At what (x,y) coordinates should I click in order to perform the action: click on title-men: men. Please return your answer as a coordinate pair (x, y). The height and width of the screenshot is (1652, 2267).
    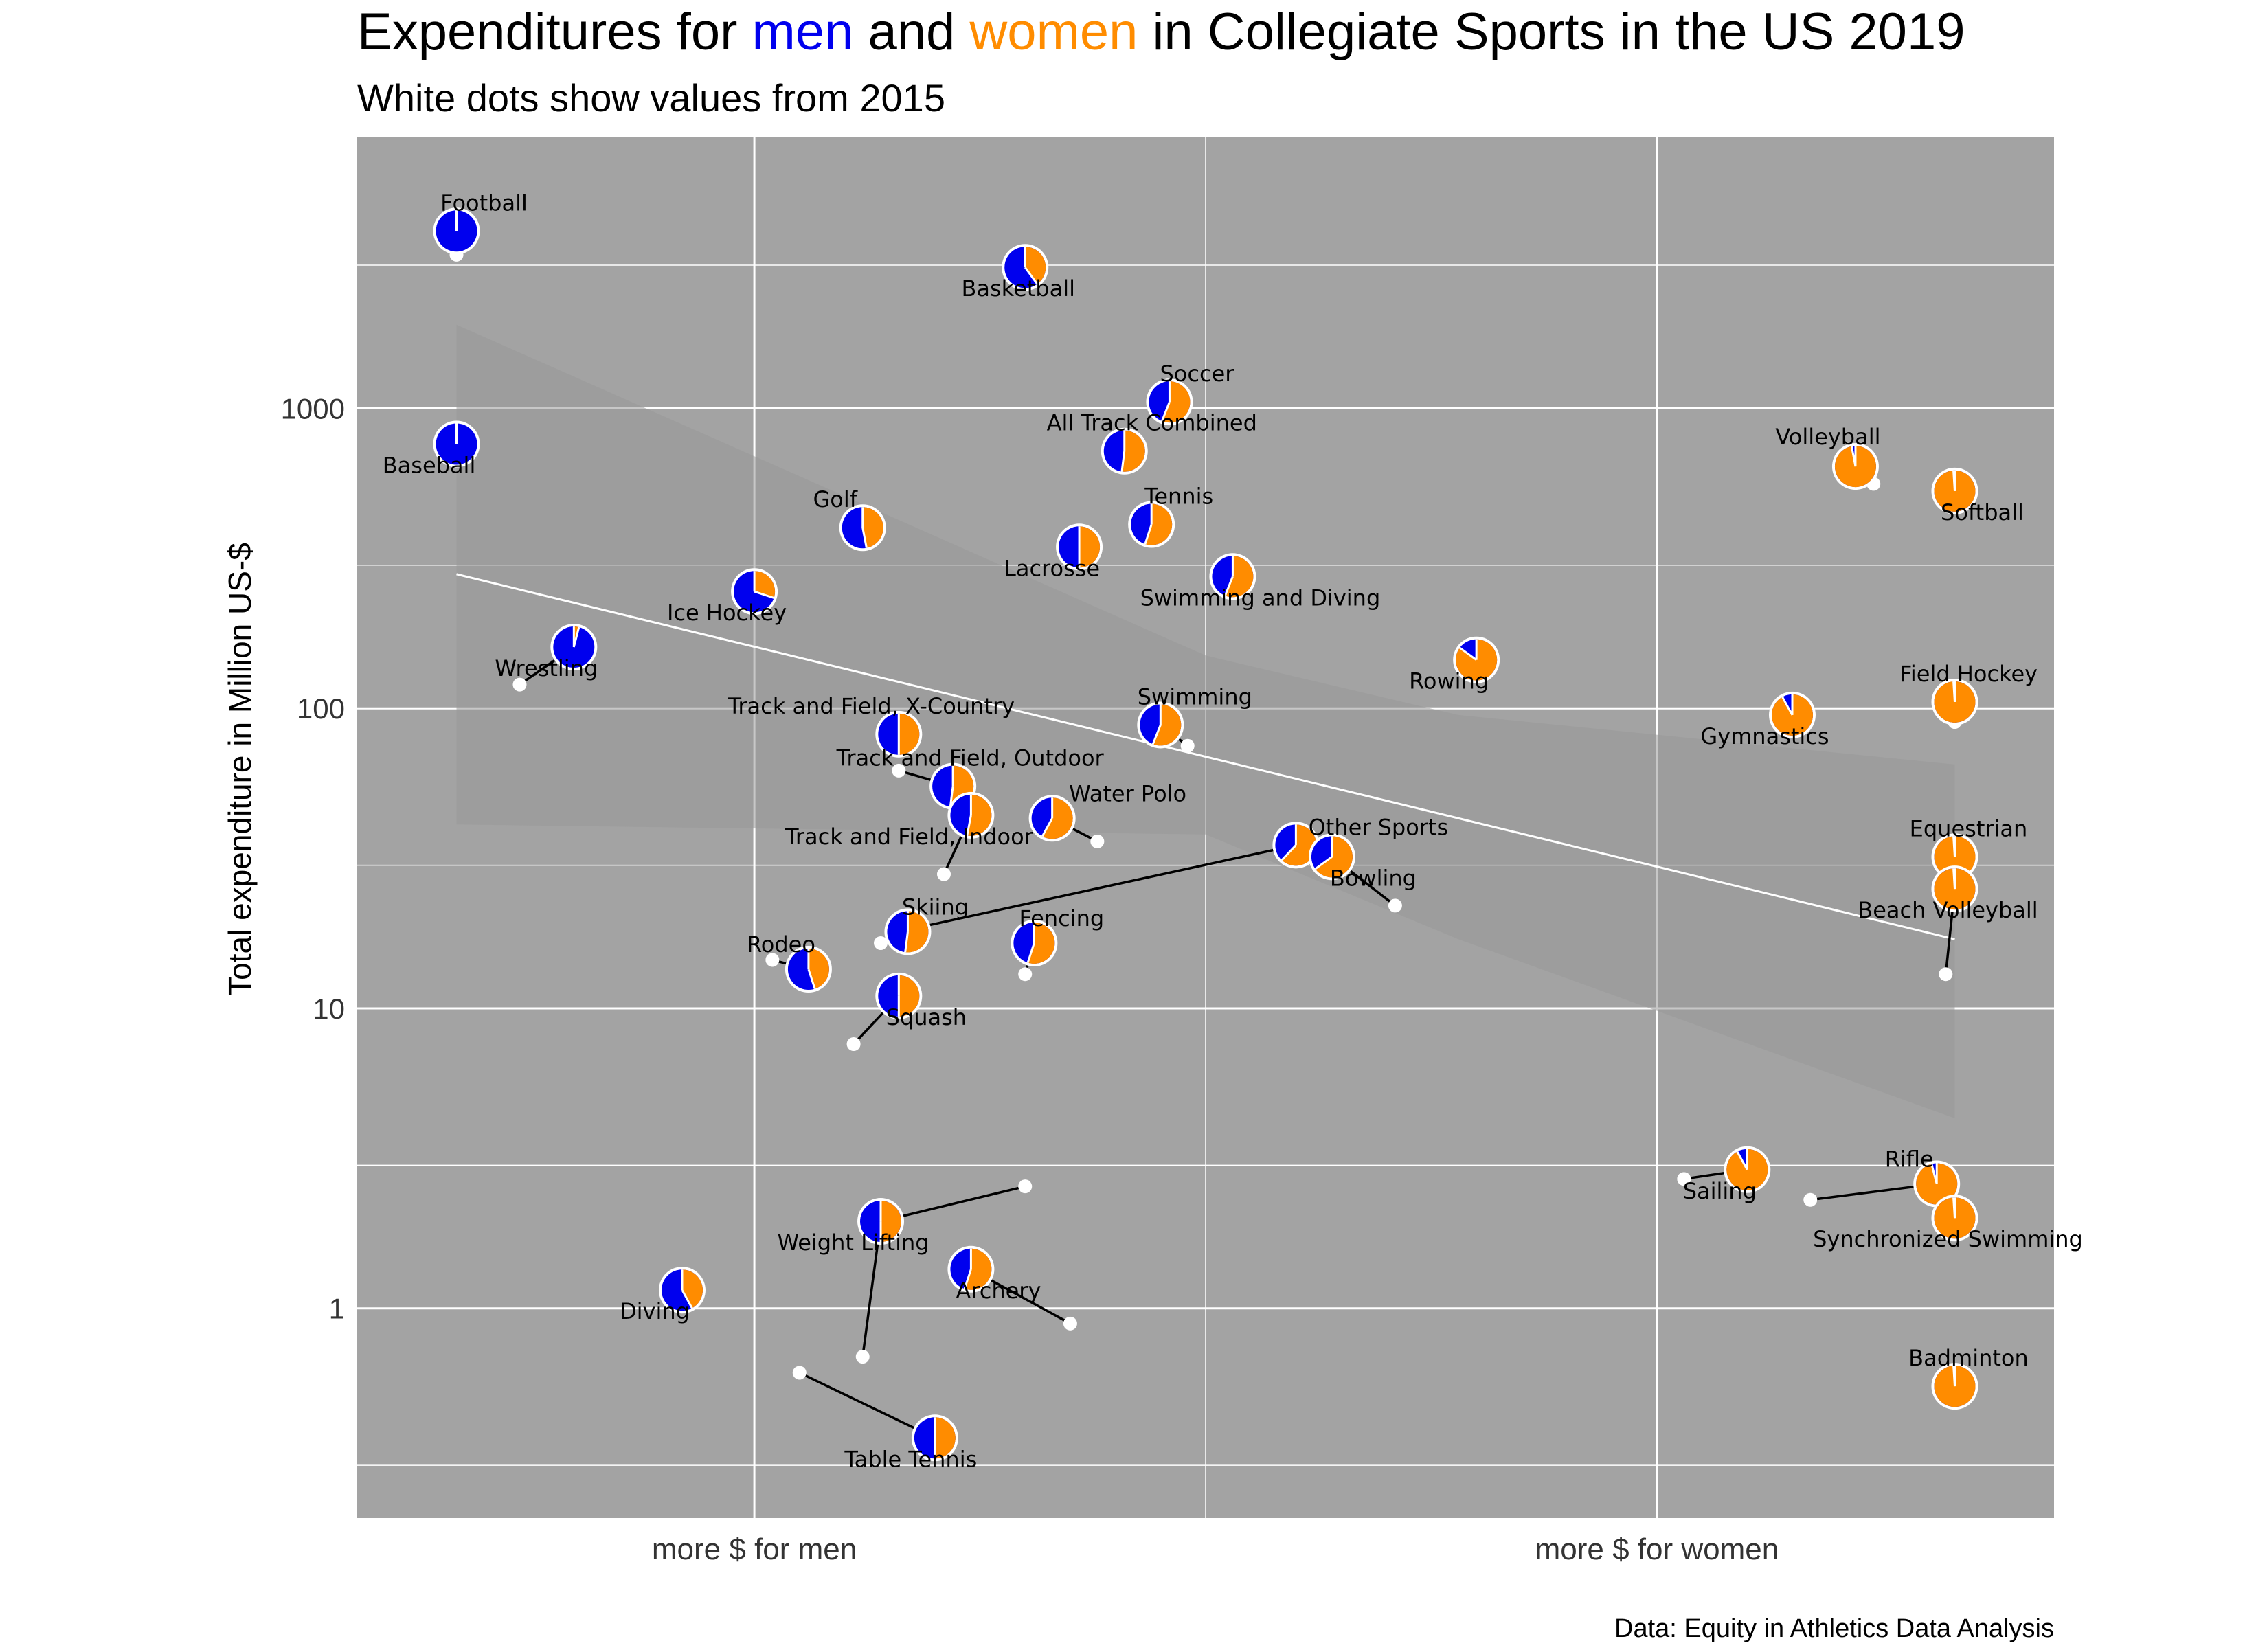
    Looking at the image, I should click on (803, 32).